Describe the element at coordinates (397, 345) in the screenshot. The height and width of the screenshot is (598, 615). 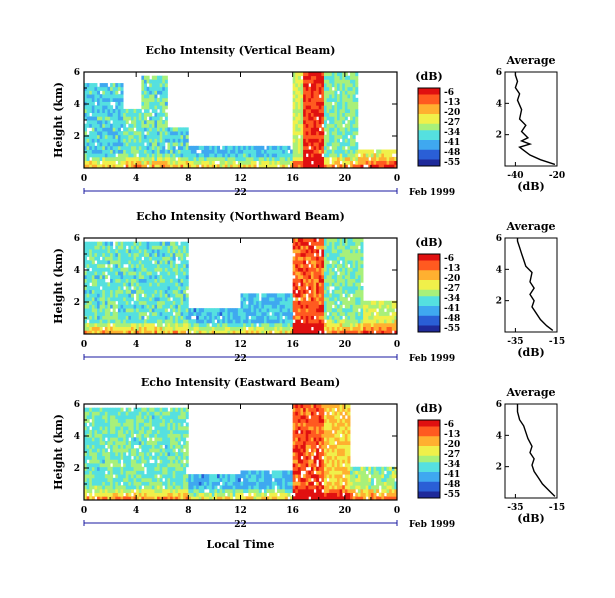
I see `x-tick-label: 0` at that location.